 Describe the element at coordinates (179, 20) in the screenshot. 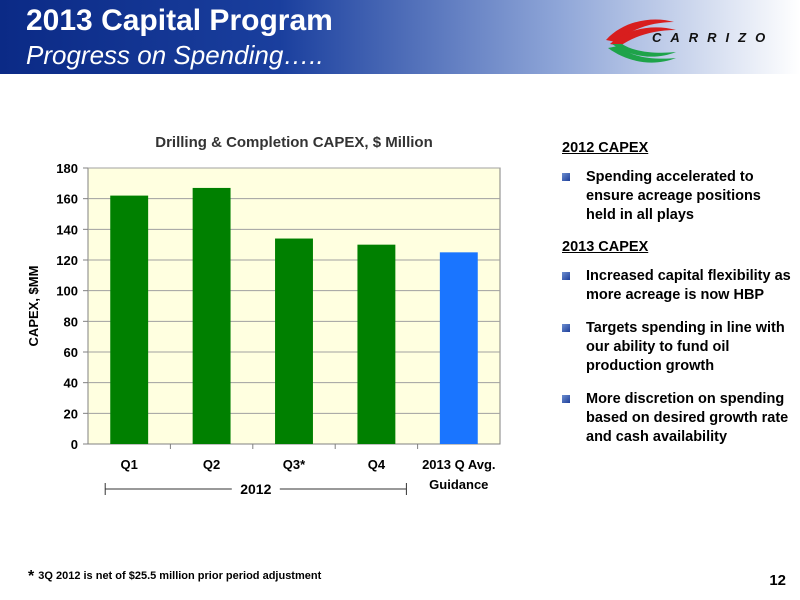

I see `slide-title: 2013 Capital Program` at that location.